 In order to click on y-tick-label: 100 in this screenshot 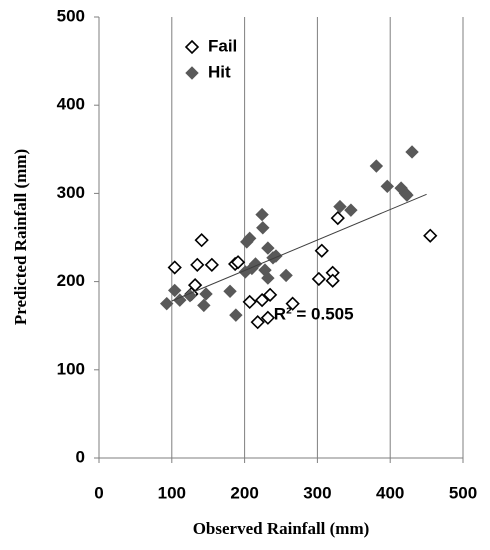, I will do `click(71, 368)`.